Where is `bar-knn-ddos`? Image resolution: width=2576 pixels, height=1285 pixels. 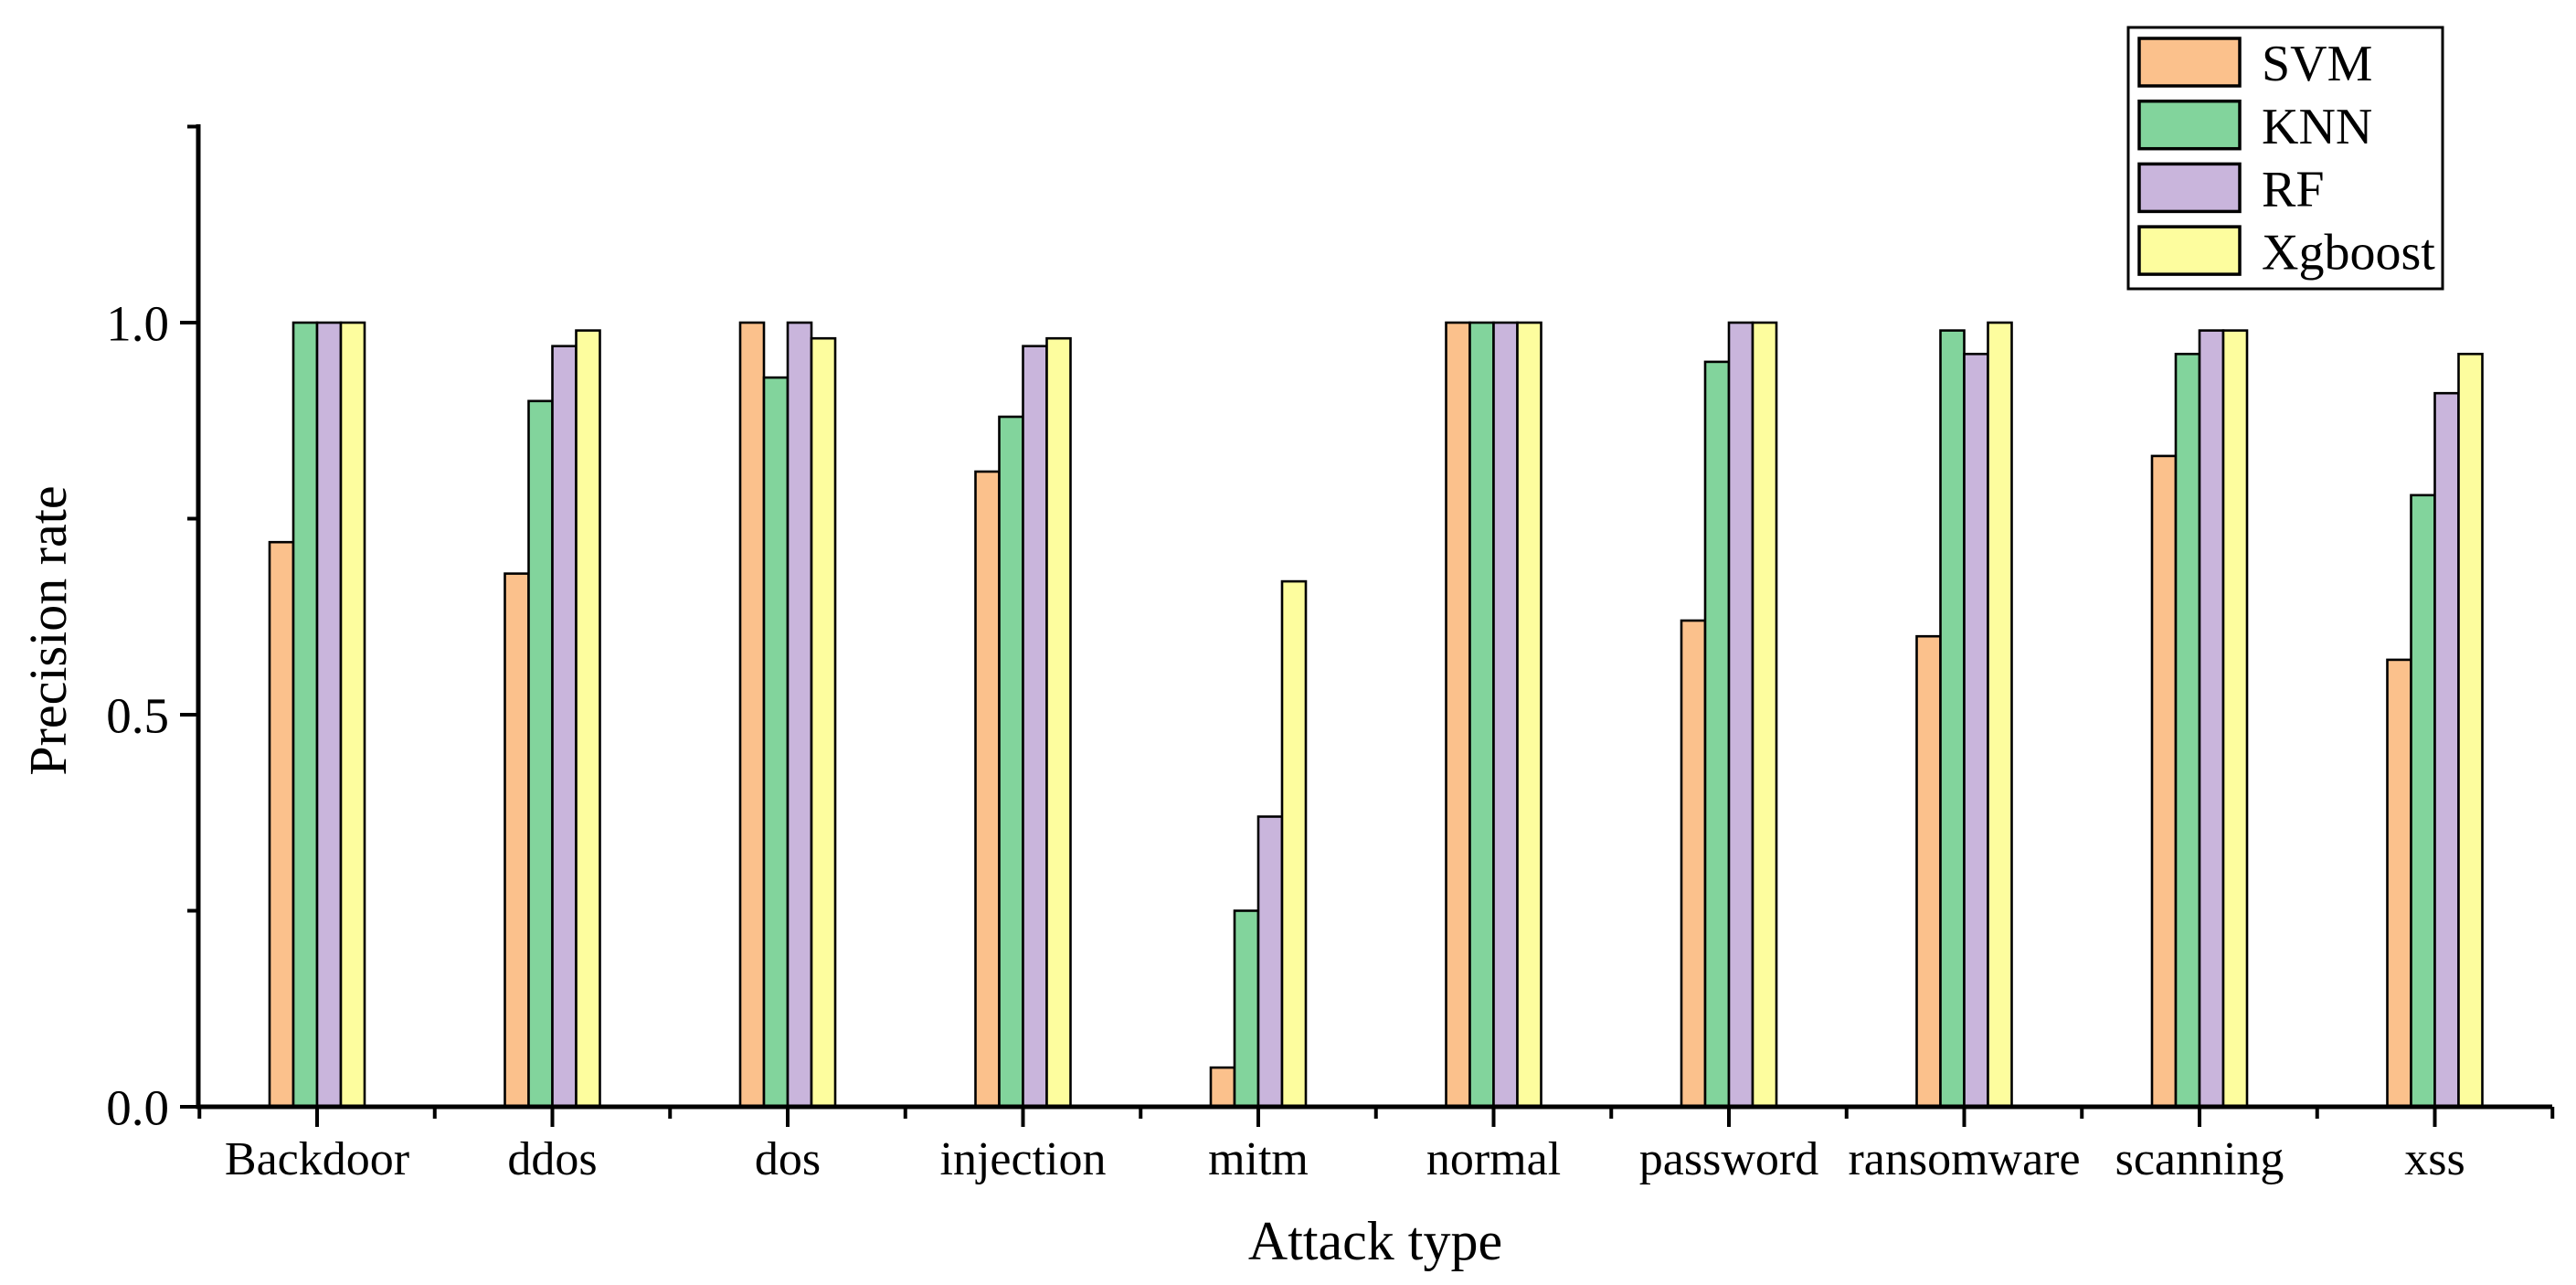 bar-knn-ddos is located at coordinates (540, 754).